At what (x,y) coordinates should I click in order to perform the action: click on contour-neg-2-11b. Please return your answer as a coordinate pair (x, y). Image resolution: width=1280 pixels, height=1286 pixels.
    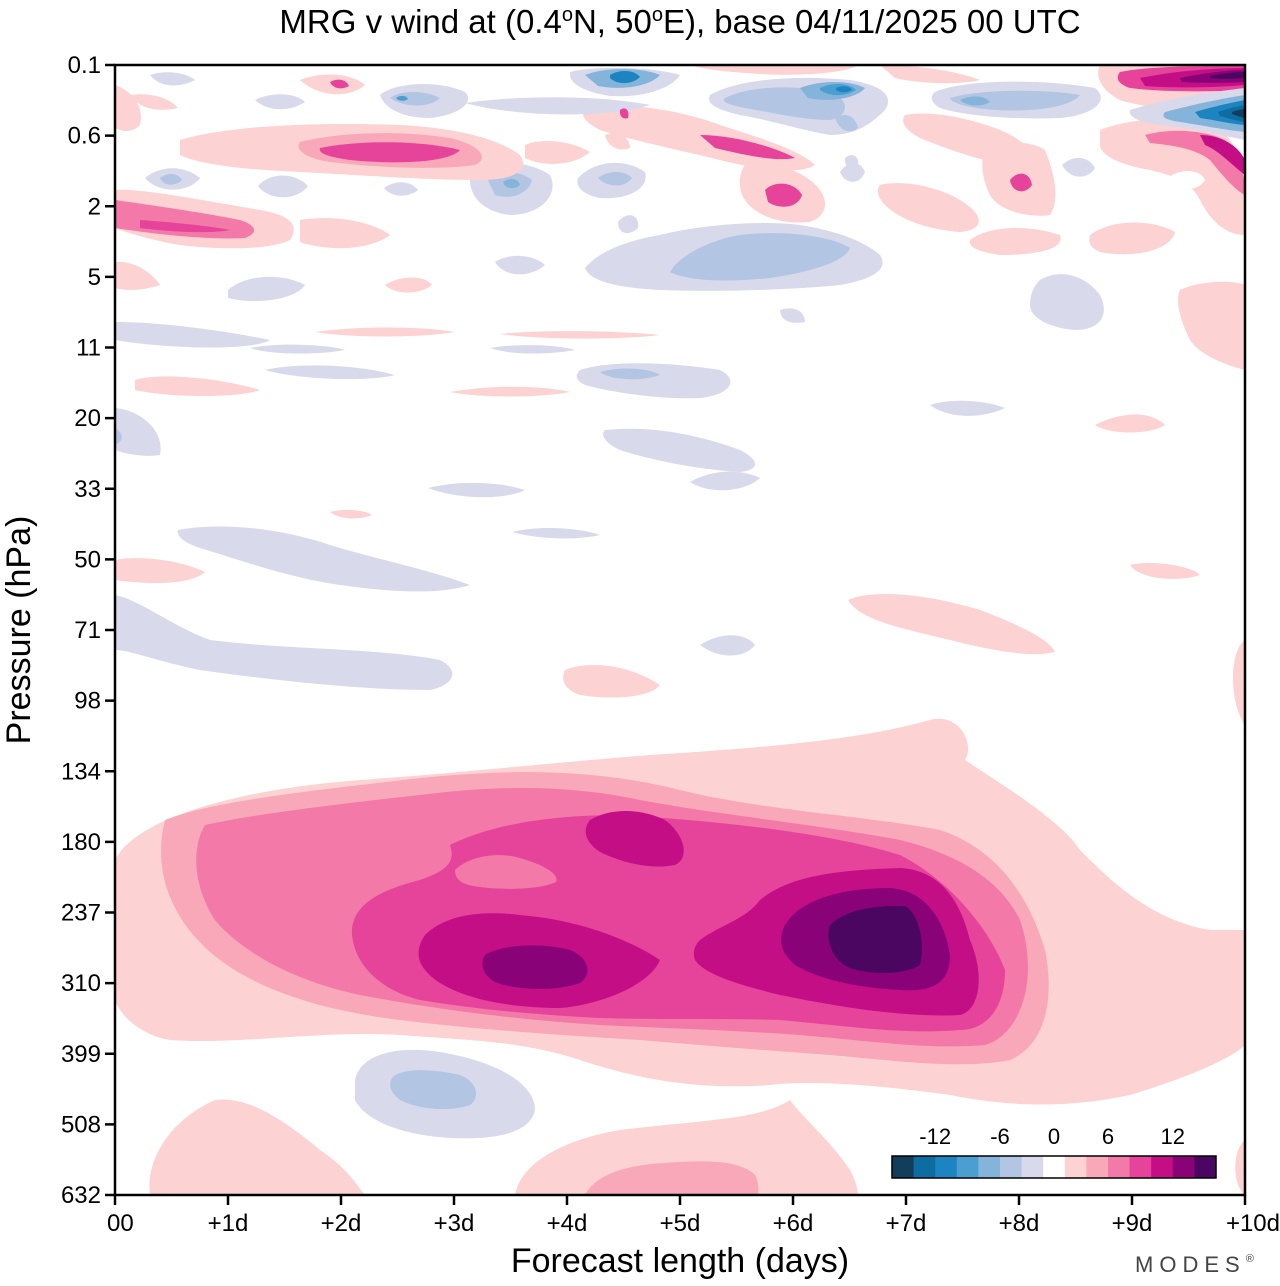
    Looking at the image, I should click on (297, 349).